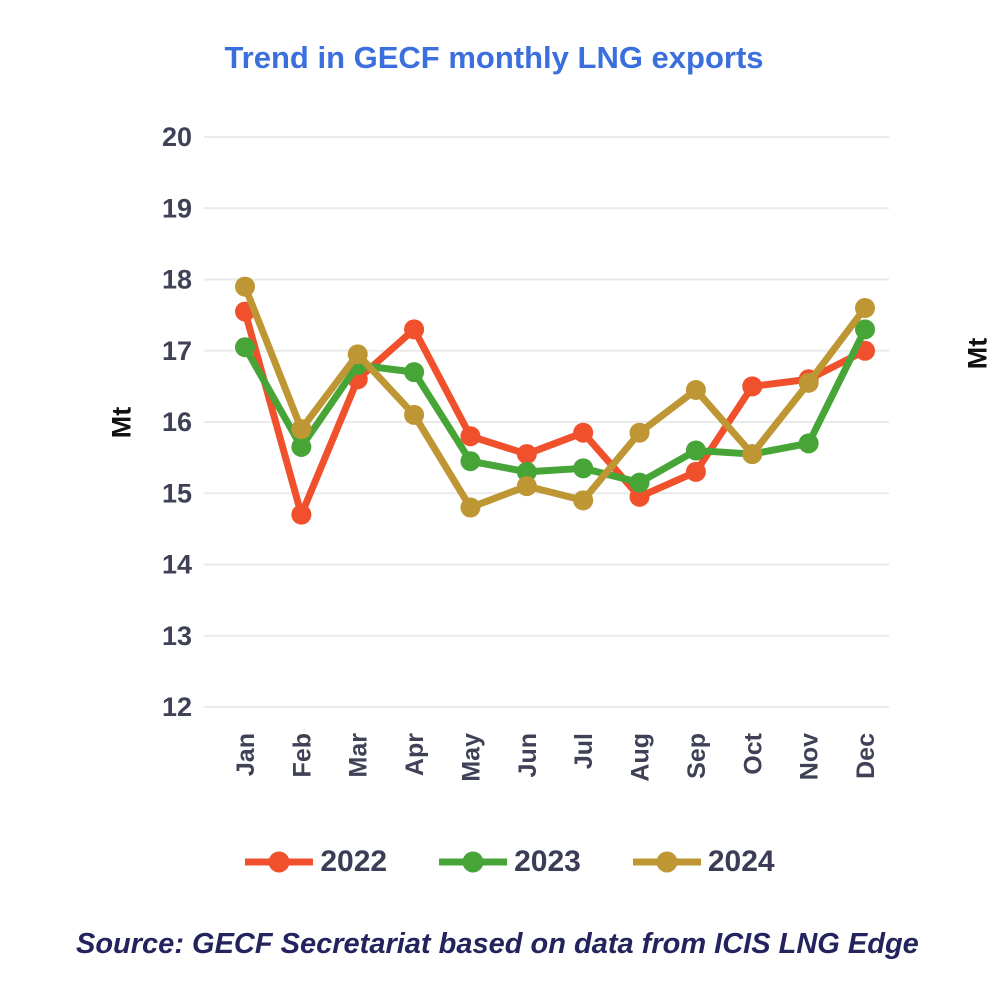 This screenshot has height=998, width=1000. I want to click on series-line-2023, so click(555, 406).